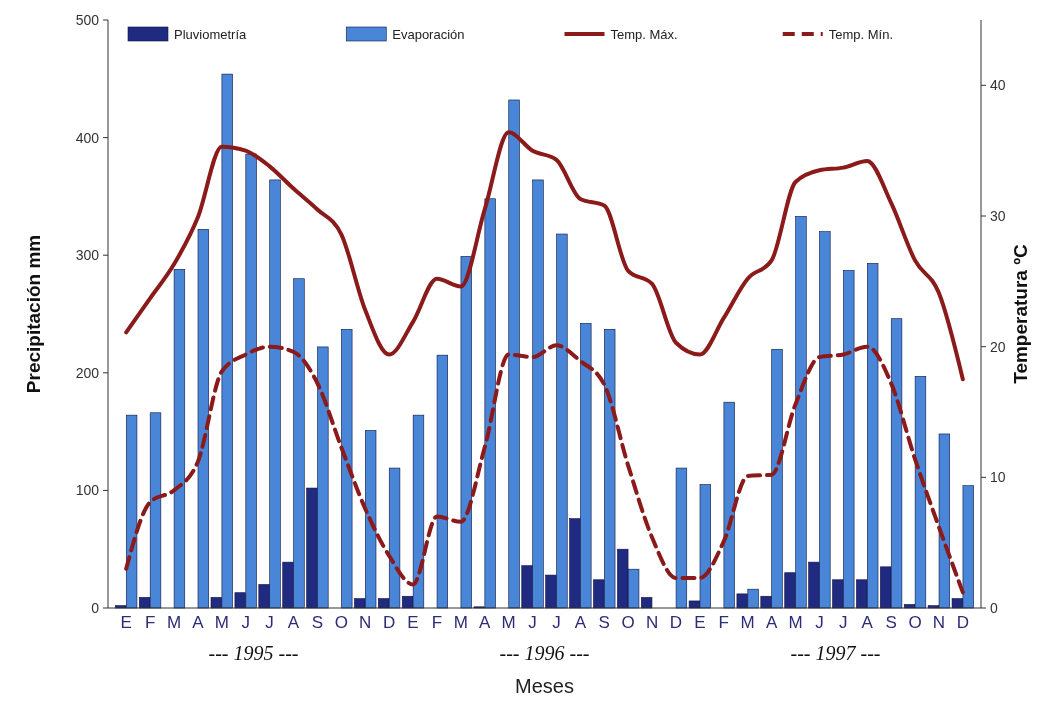 The width and height of the screenshot is (1047, 711). What do you see at coordinates (1020, 313) in the screenshot?
I see `y2-axis-title: Temperatura ºC` at bounding box center [1020, 313].